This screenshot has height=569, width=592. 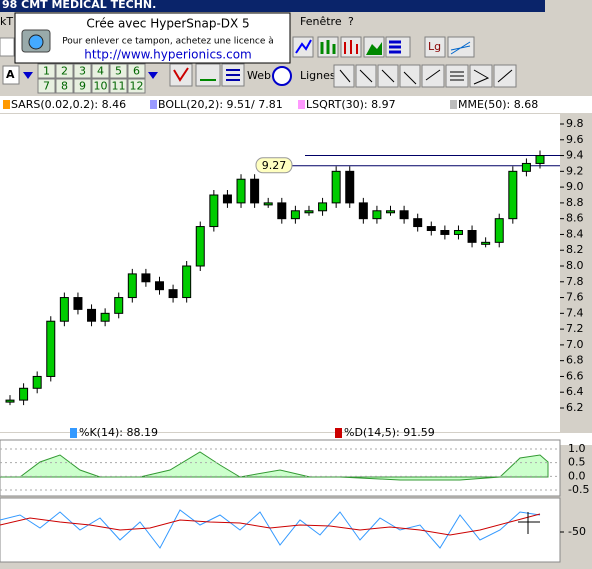 What do you see at coordinates (259, 75) in the screenshot?
I see `web-button: Web` at bounding box center [259, 75].